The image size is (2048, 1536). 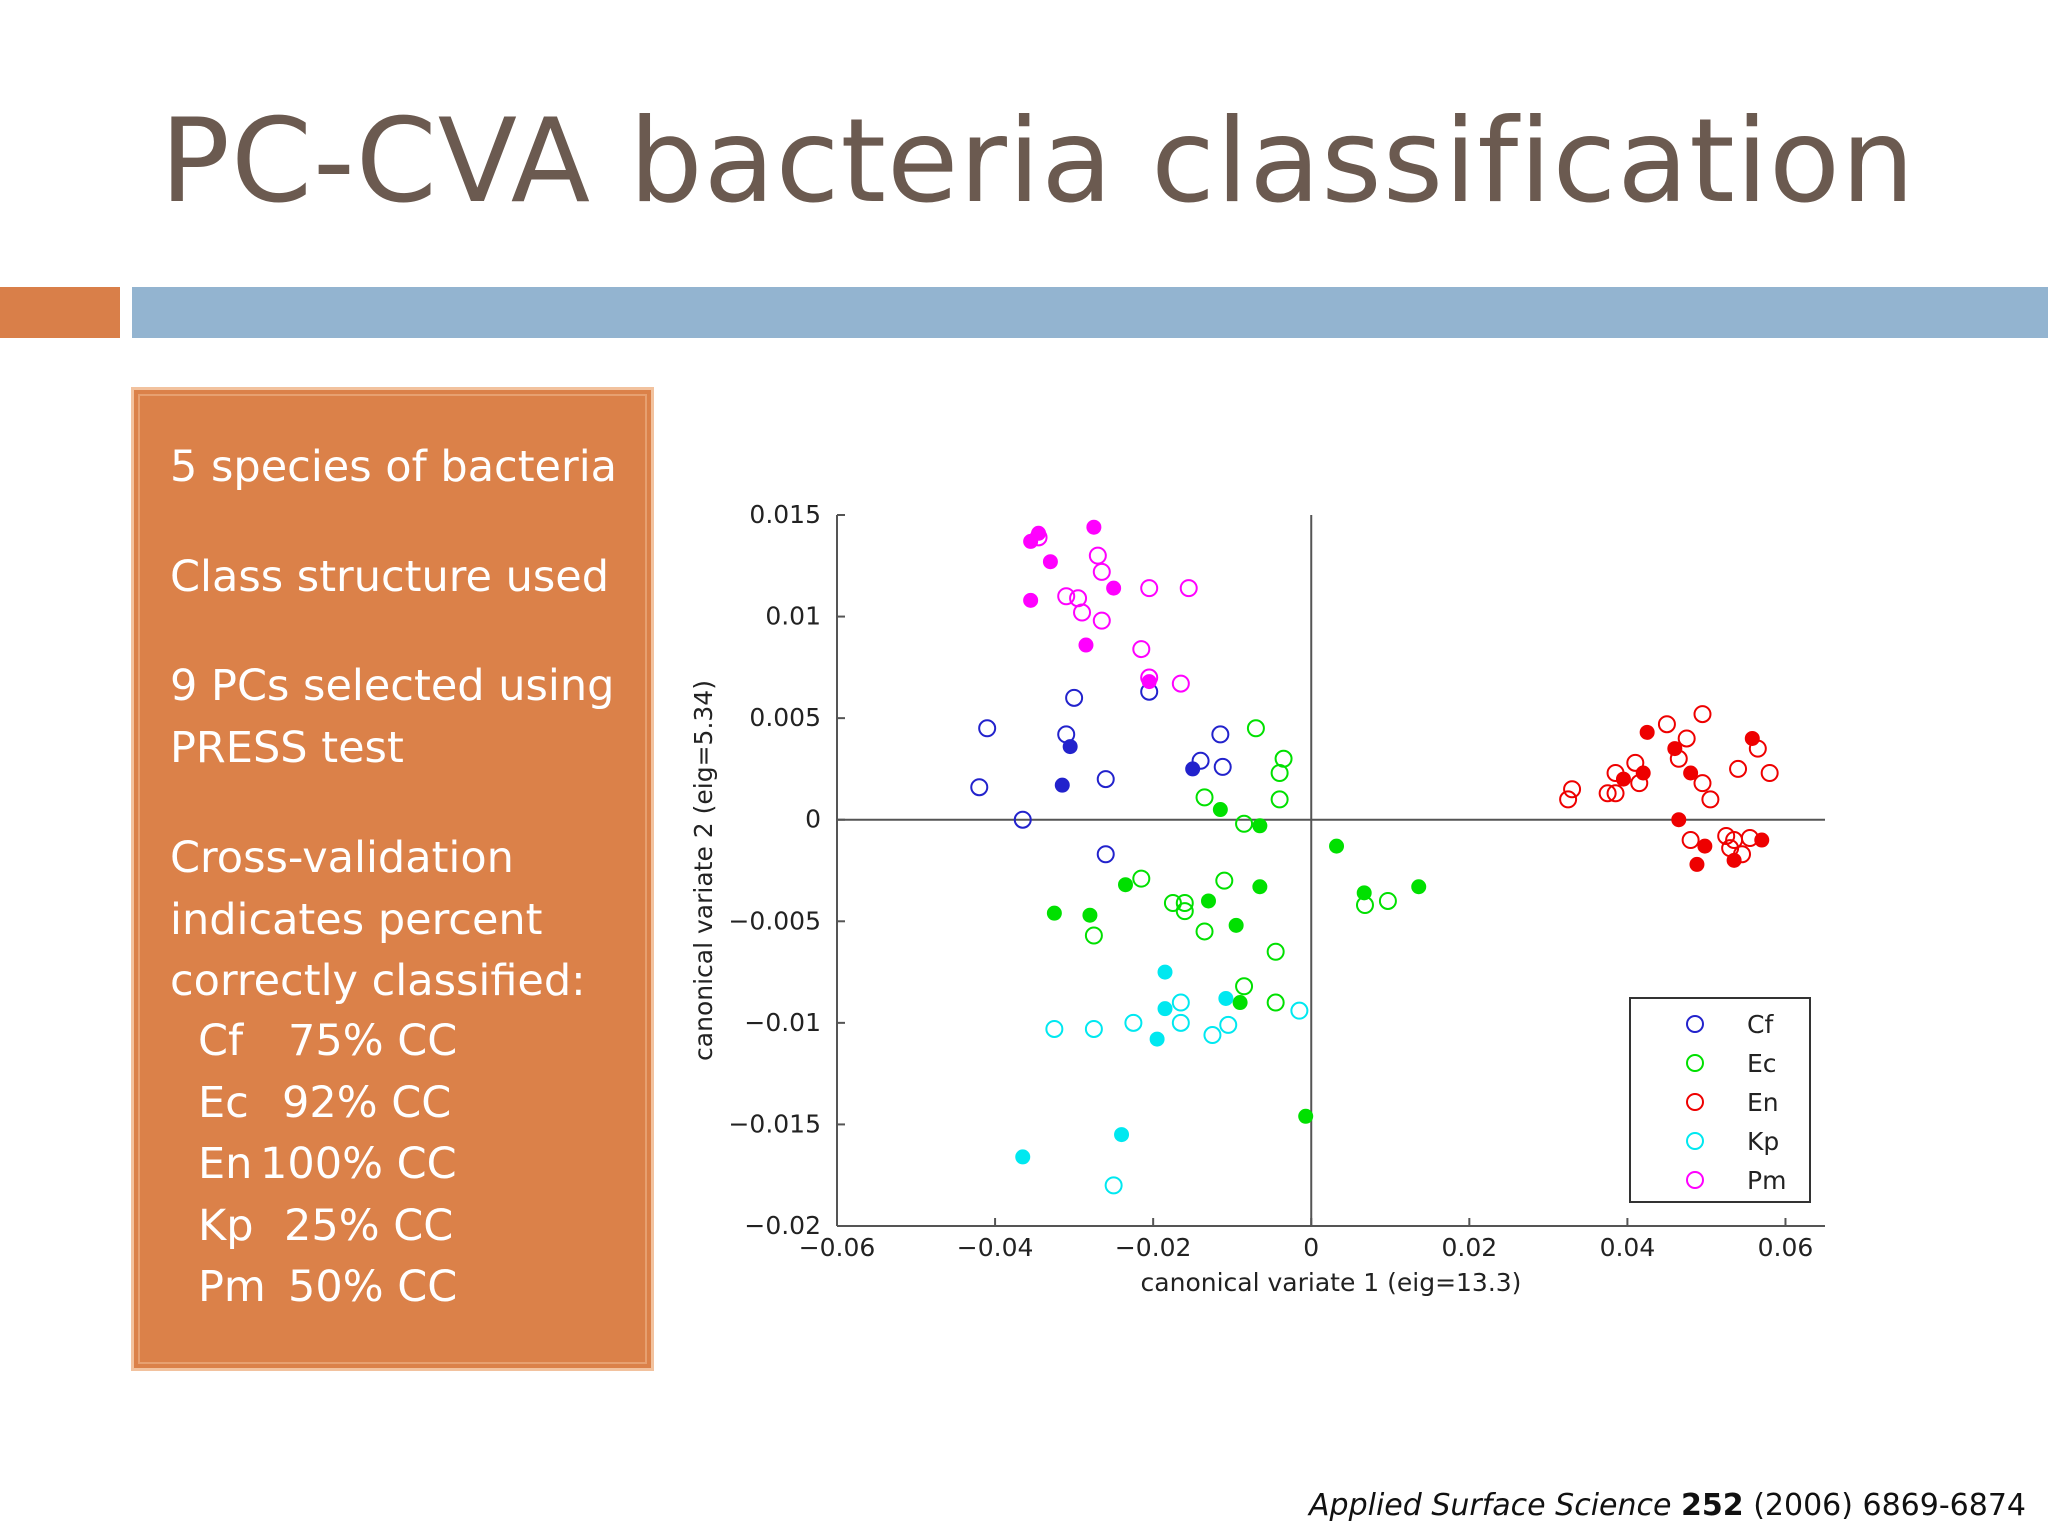 What do you see at coordinates (1090, 312) in the screenshot?
I see `title-divider-bar` at bounding box center [1090, 312].